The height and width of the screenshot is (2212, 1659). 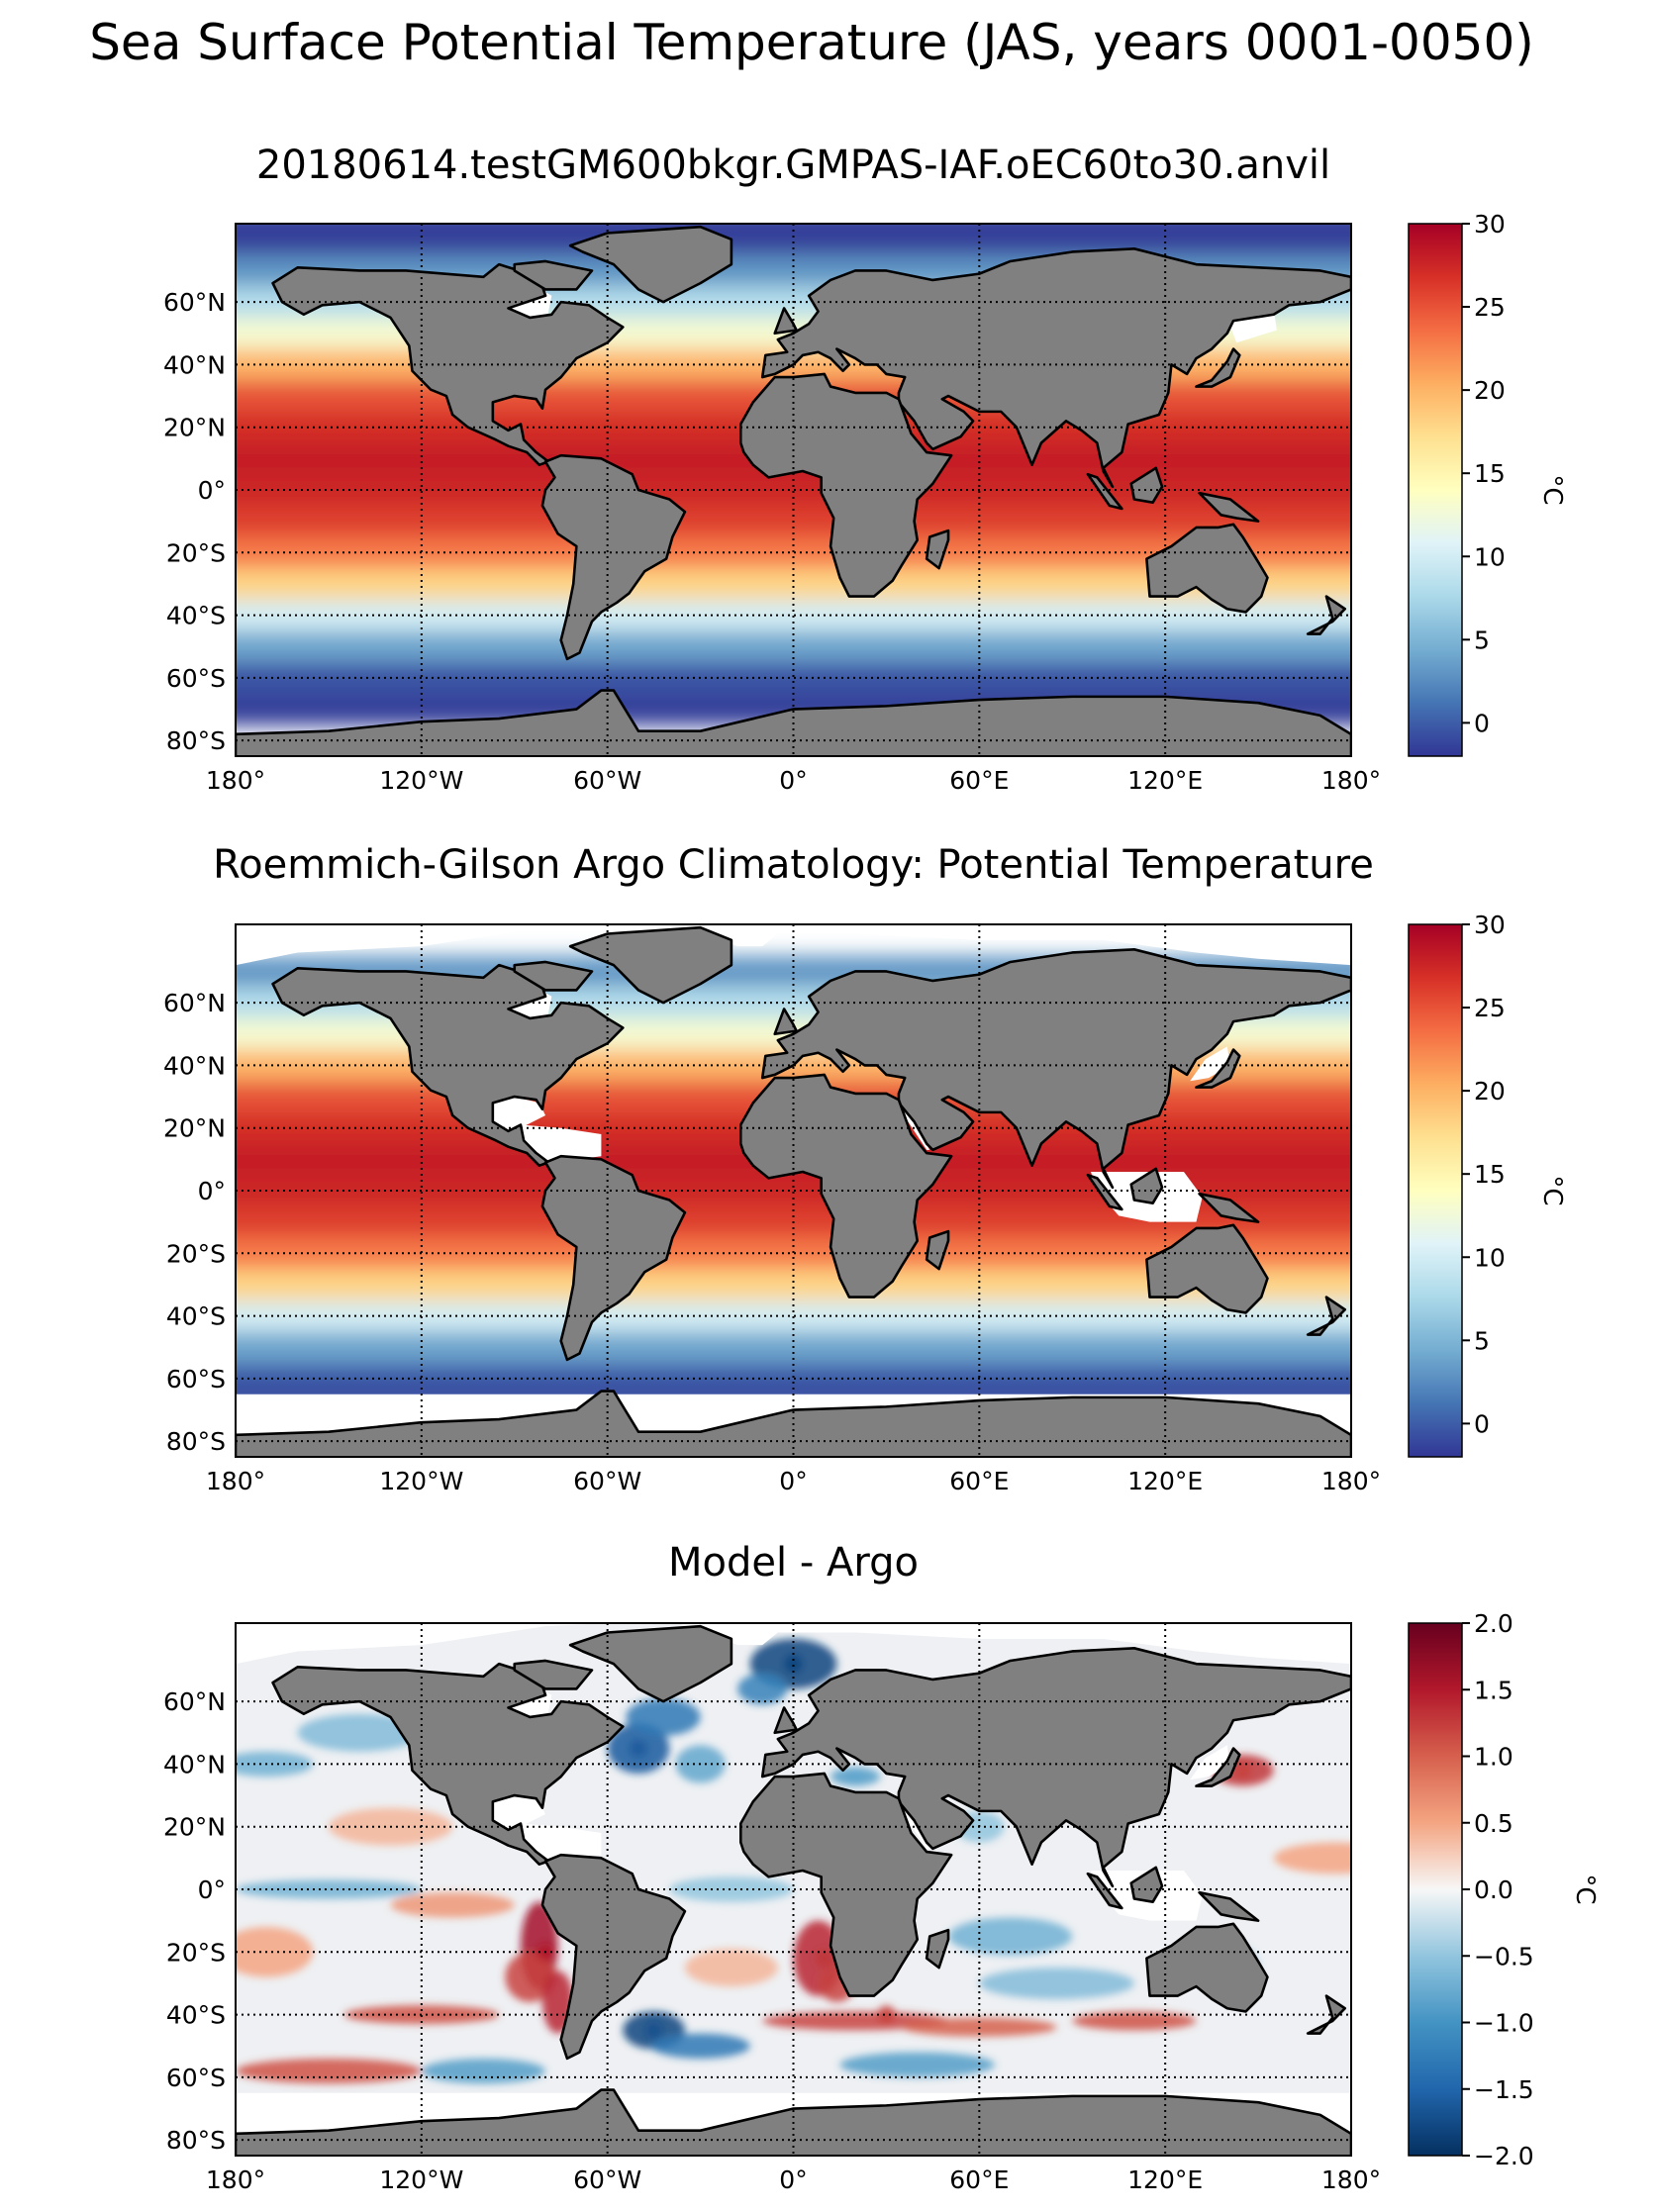 I want to click on panel-title: Model - Argo, so click(x=793, y=1563).